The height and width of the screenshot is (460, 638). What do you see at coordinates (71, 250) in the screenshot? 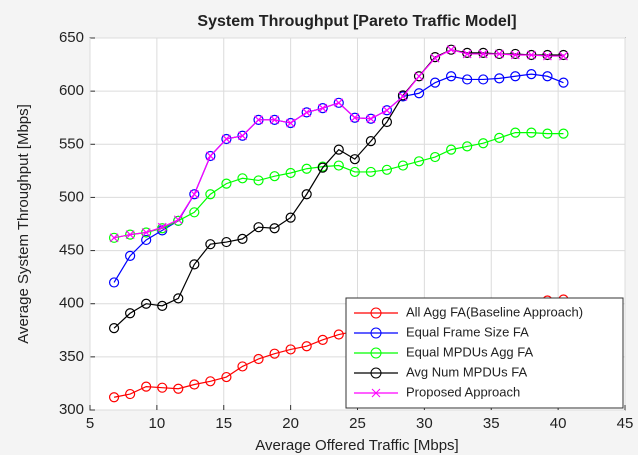
I see `y-tick-label: 450` at bounding box center [71, 250].